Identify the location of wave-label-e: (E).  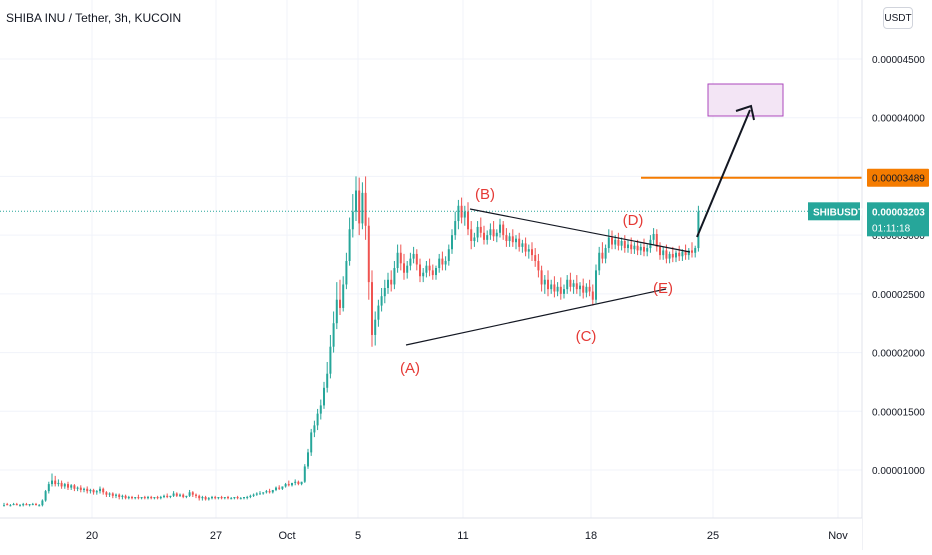
(663, 288).